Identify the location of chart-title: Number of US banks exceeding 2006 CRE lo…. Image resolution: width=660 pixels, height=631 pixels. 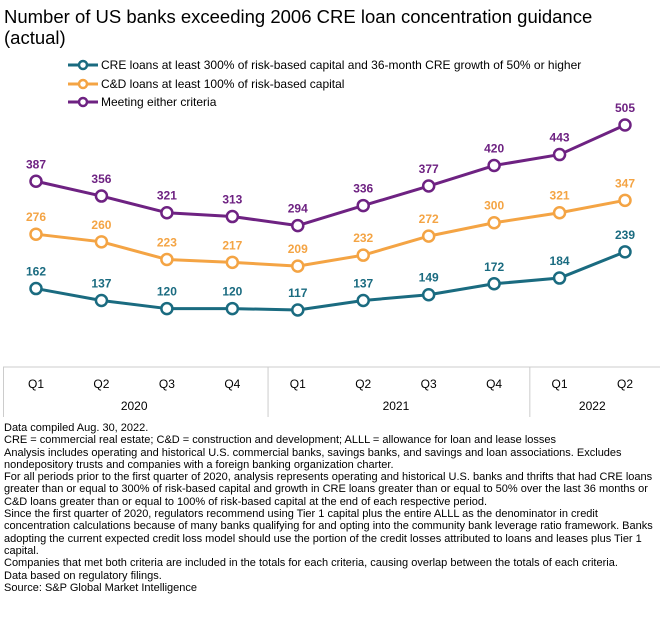
(298, 27).